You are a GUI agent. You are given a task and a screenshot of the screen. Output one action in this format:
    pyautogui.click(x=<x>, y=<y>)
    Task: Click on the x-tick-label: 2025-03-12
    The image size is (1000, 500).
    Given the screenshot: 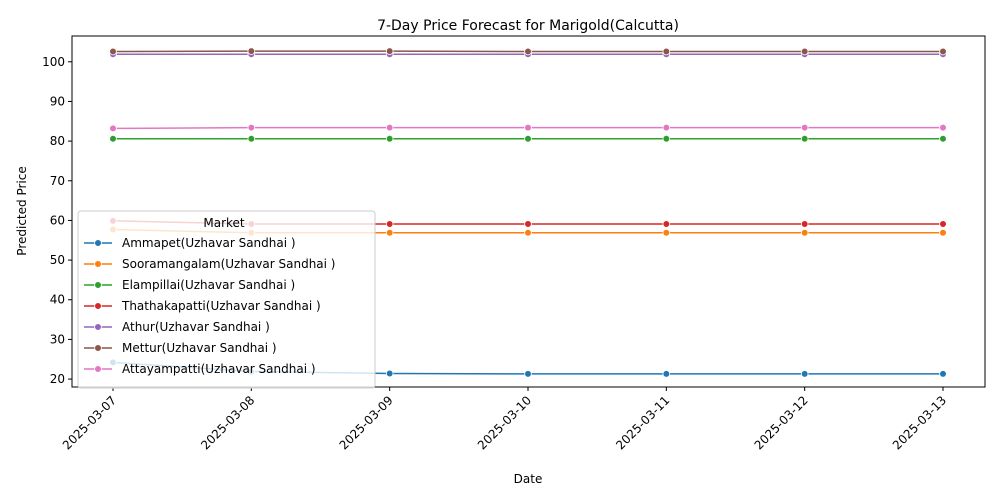 What is the action you would take?
    pyautogui.click(x=781, y=422)
    